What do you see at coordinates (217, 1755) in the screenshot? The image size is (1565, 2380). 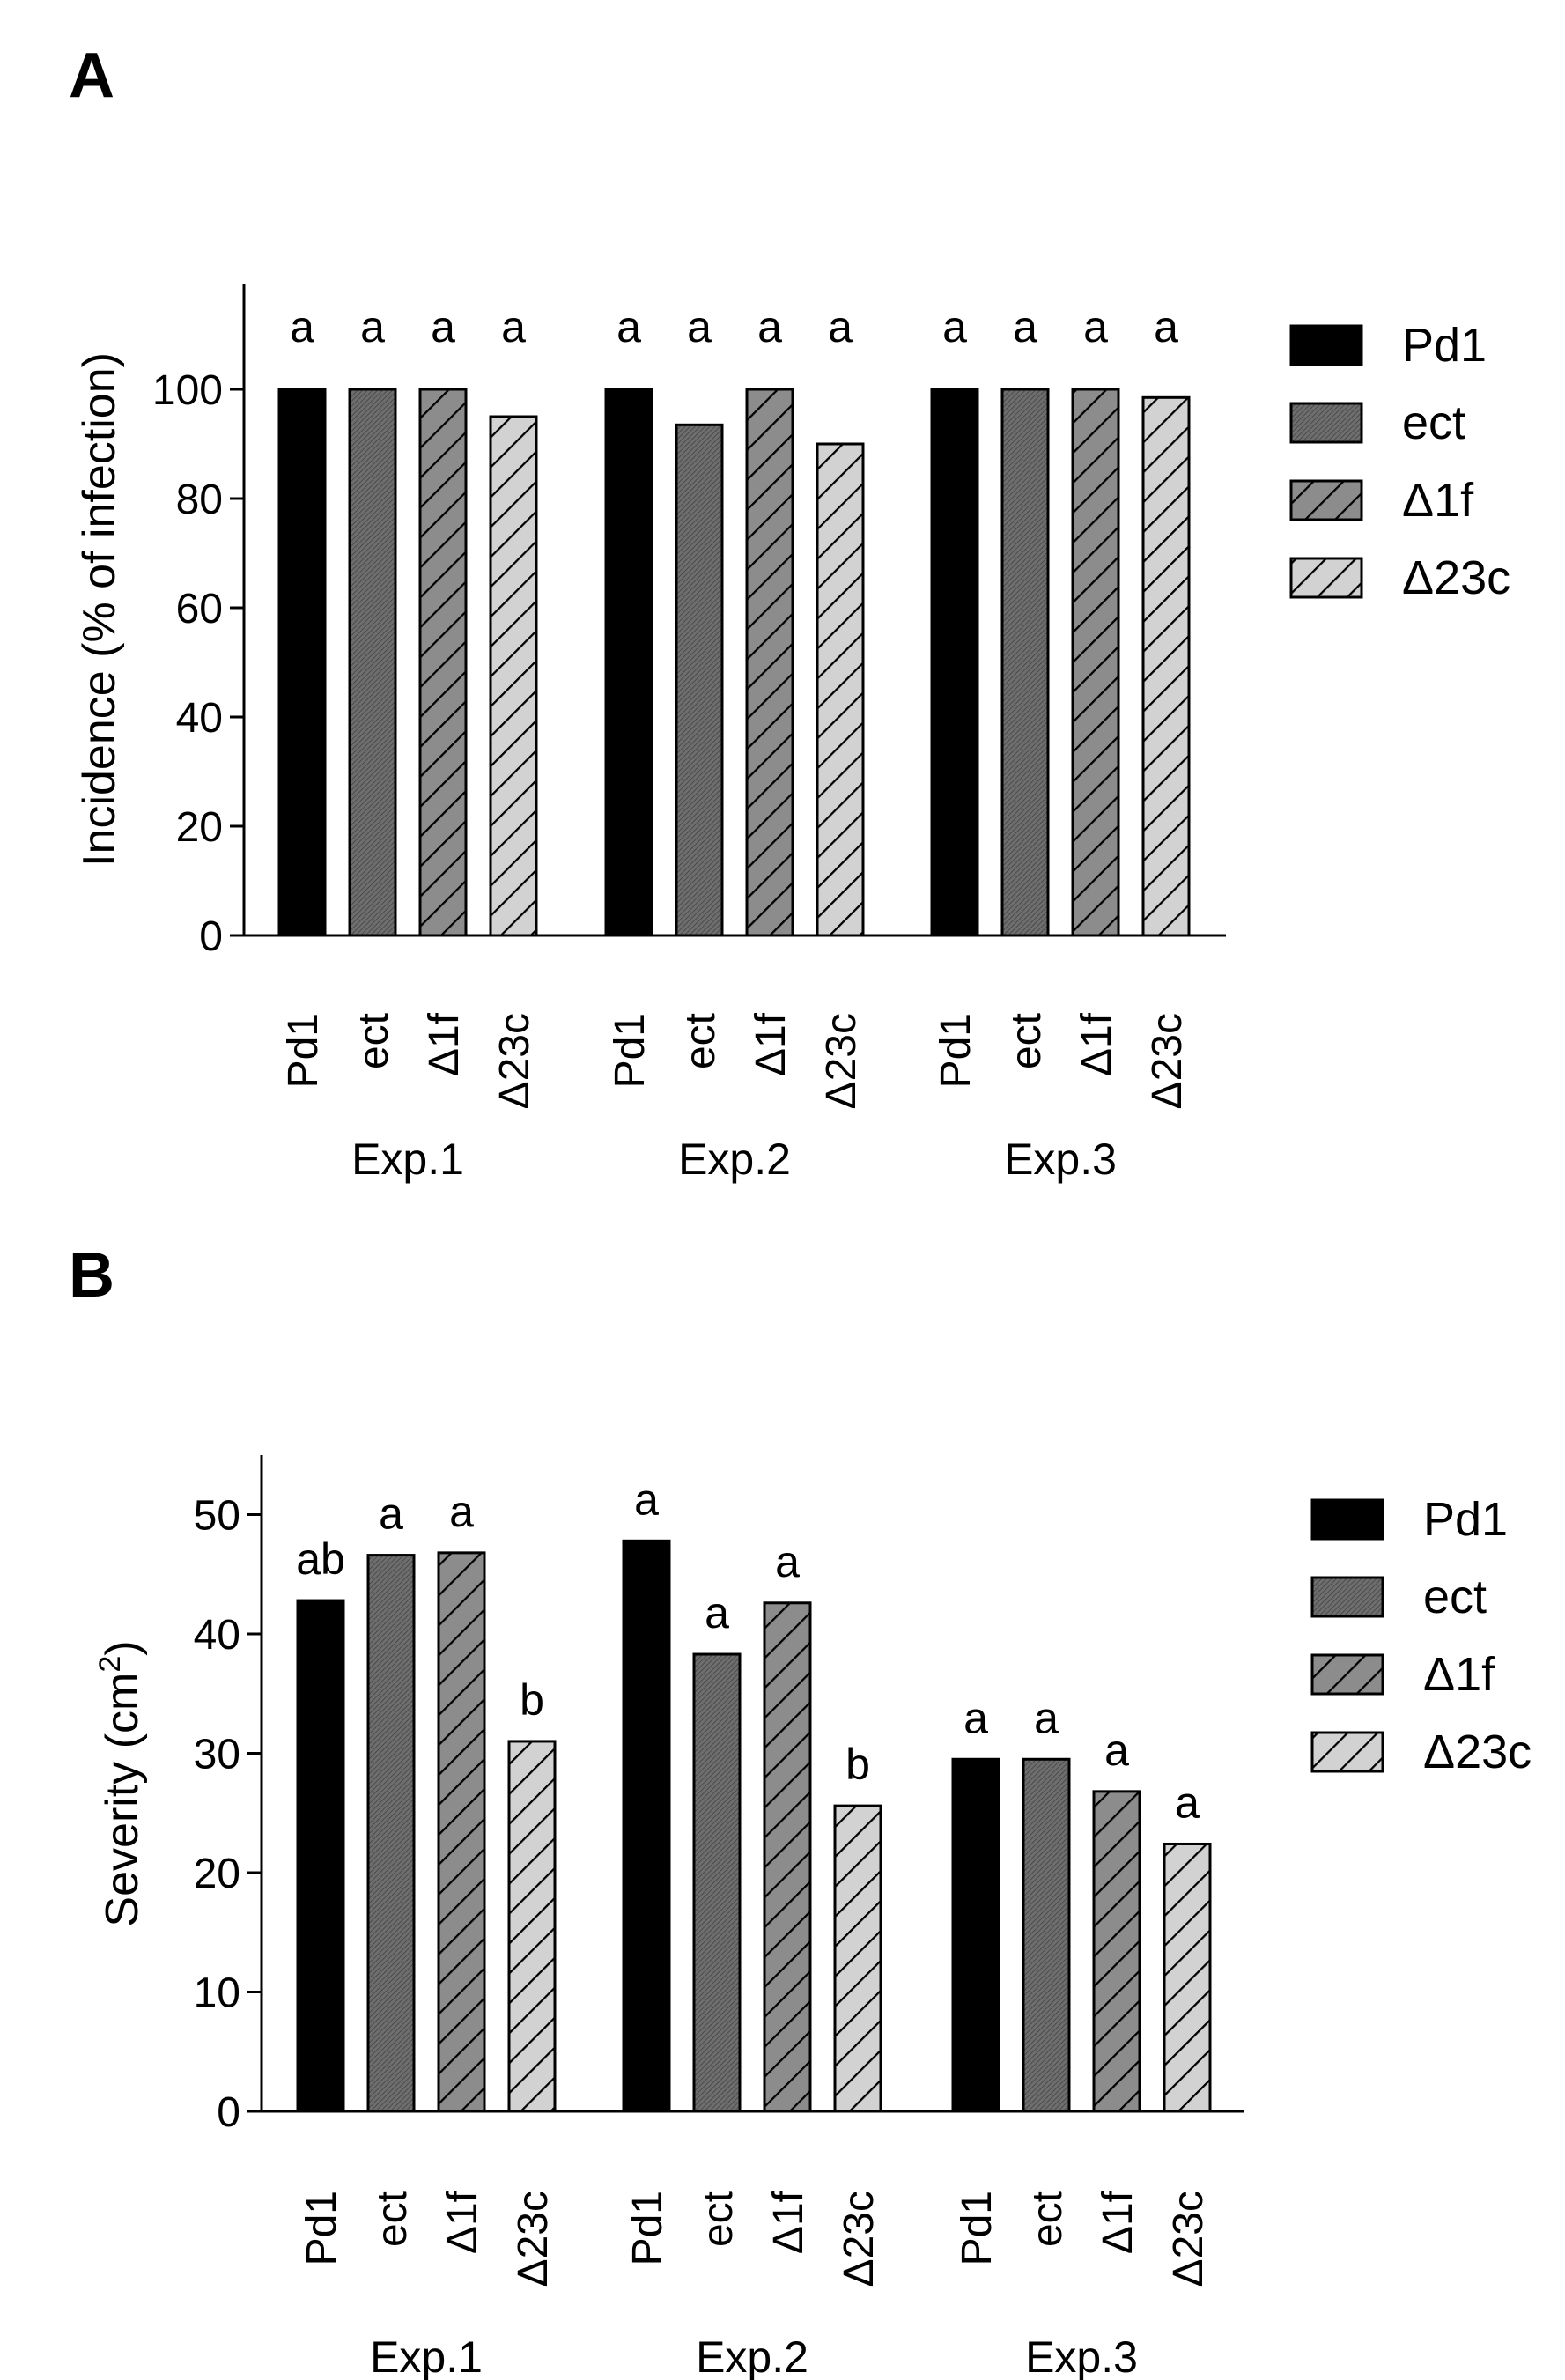 I see `y-tick-label: 30` at bounding box center [217, 1755].